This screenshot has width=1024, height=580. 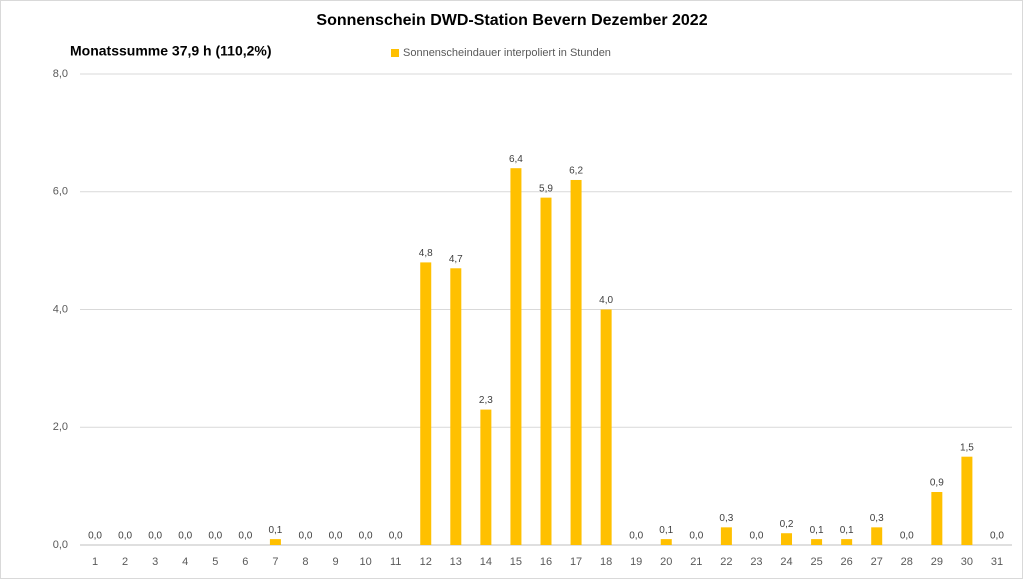 What do you see at coordinates (215, 562) in the screenshot?
I see `x-tick-label: 5` at bounding box center [215, 562].